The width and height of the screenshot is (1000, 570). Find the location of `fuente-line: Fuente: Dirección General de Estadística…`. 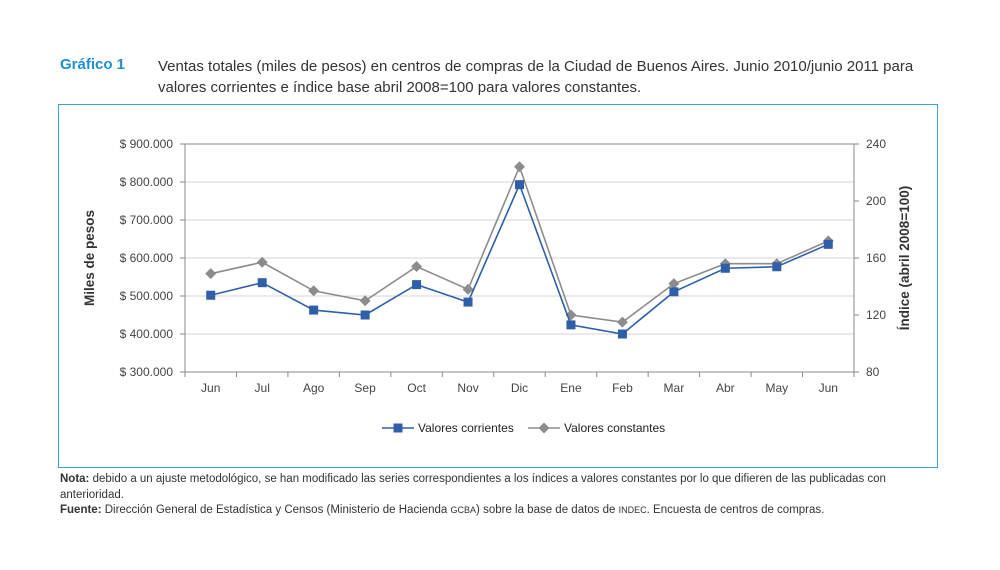

fuente-line: Fuente: Dirección General de Estadística… is located at coordinates (500, 511).